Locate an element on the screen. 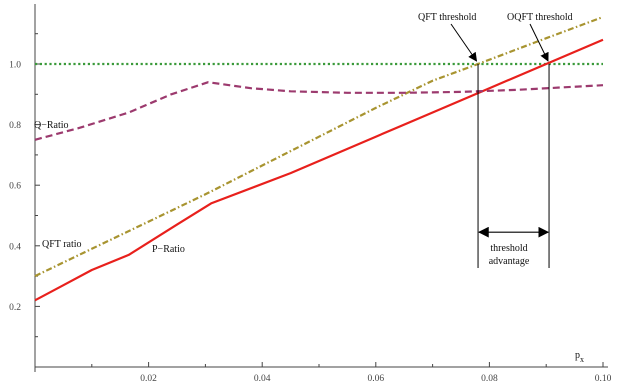 This screenshot has height=387, width=620. x-tick-label: 0.08 is located at coordinates (489, 379).